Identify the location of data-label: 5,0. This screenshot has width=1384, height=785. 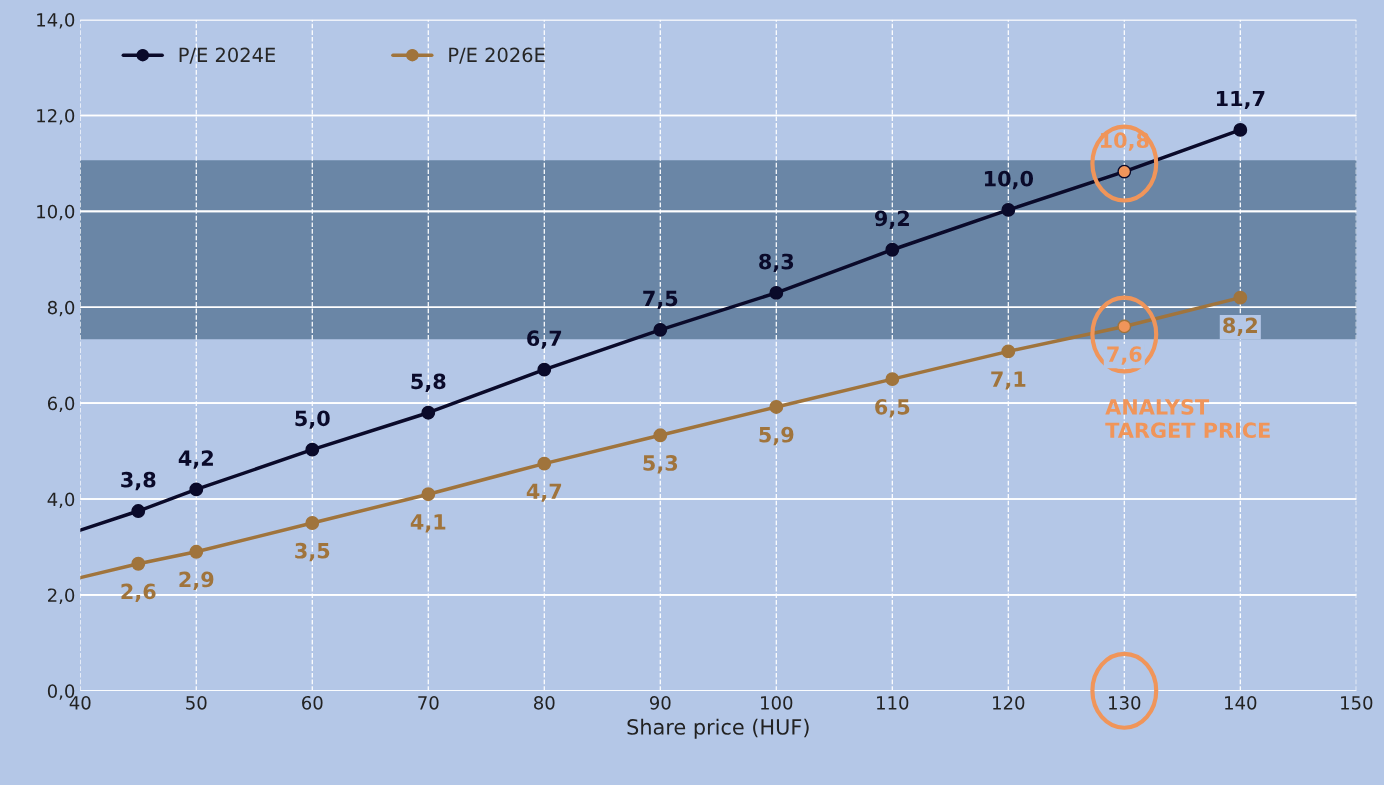
(312, 419).